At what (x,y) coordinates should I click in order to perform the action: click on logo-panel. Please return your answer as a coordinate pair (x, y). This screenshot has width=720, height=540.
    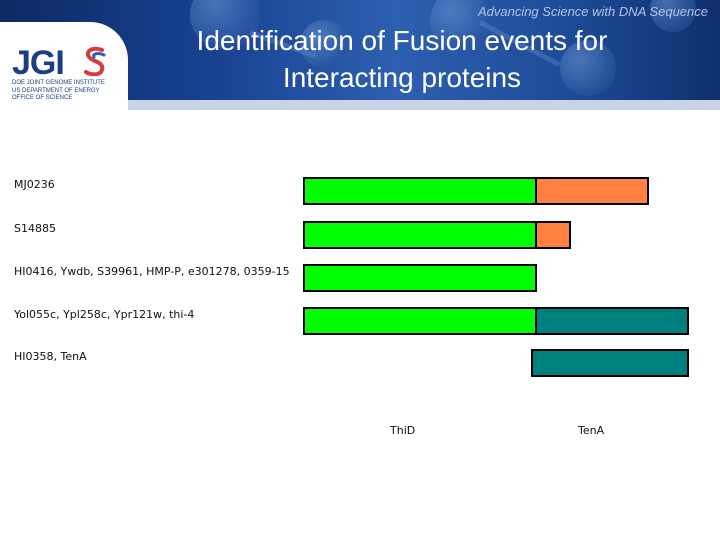
    Looking at the image, I should click on (64, 66).